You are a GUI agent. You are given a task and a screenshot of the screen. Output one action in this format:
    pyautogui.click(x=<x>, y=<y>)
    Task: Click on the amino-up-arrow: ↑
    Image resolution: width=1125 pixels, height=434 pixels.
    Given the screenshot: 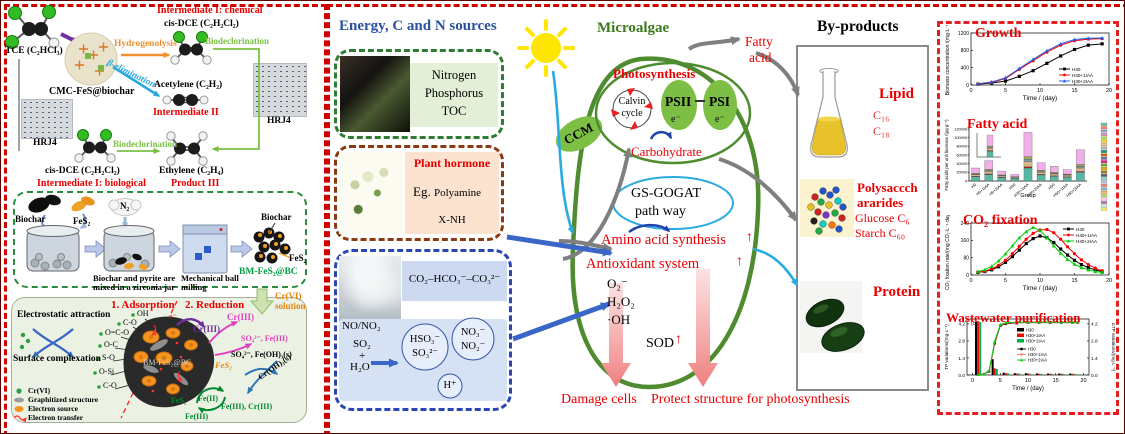 What is the action you would take?
    pyautogui.click(x=749, y=237)
    